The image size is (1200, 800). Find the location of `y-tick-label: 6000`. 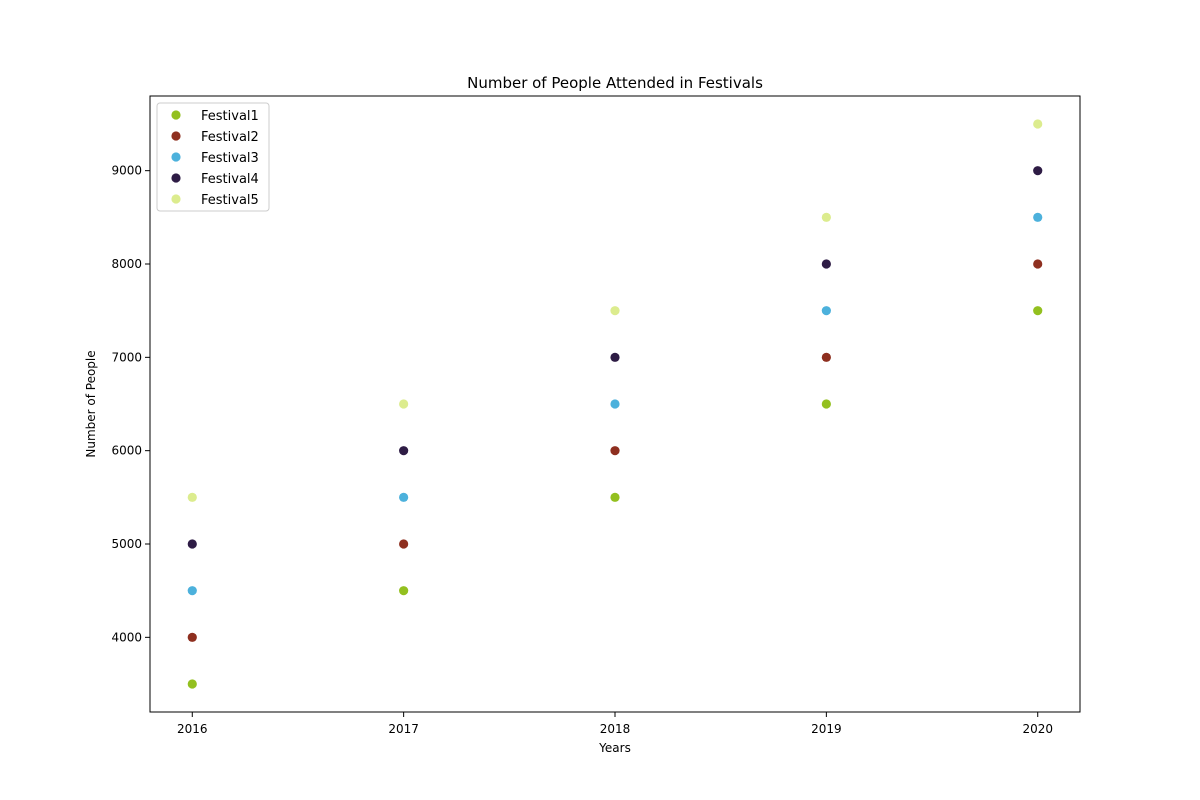

y-tick-label: 6000 is located at coordinates (126, 451).